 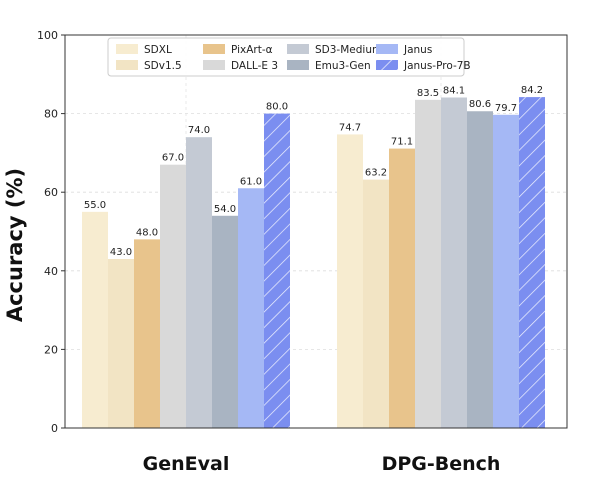 What do you see at coordinates (251, 181) in the screenshot?
I see `bar-value-label: 61.0` at bounding box center [251, 181].